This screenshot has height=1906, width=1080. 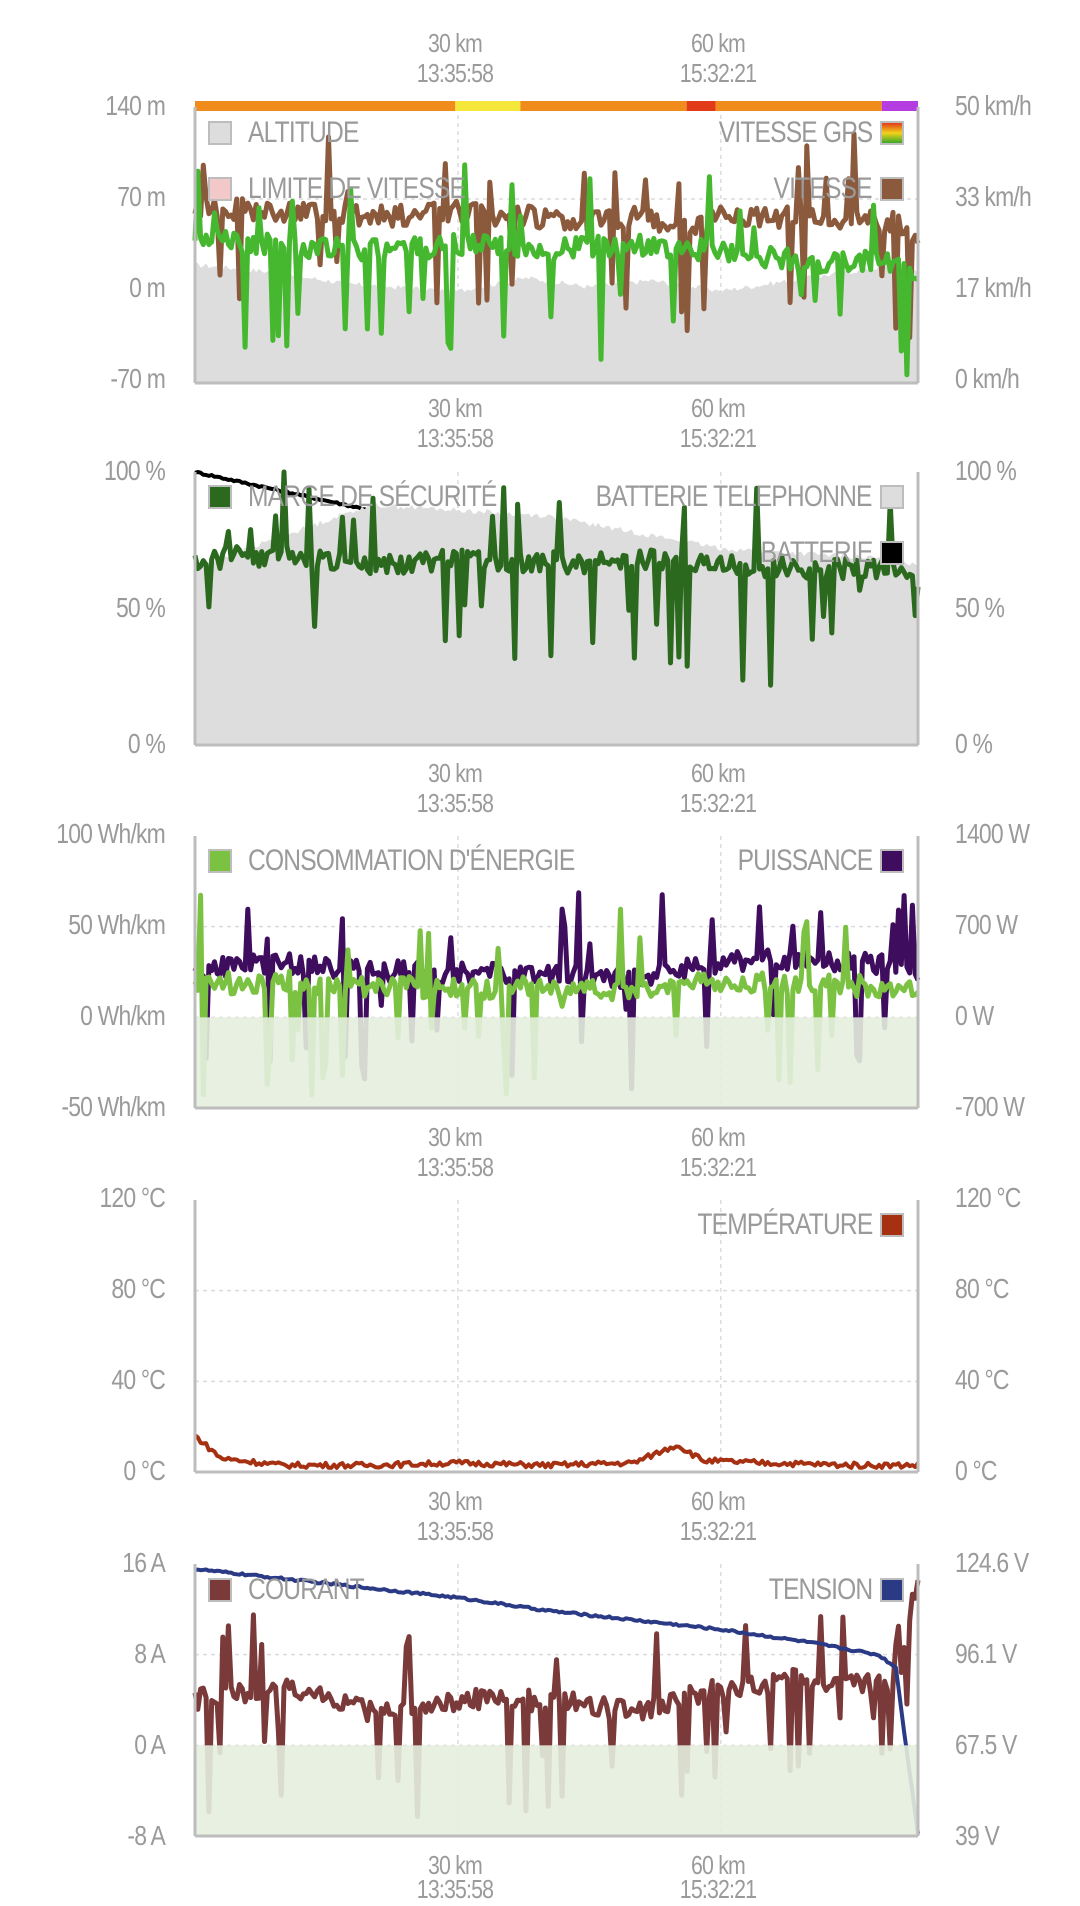 What do you see at coordinates (892, 497) in the screenshot?
I see `legend-swatch-phone-battery` at bounding box center [892, 497].